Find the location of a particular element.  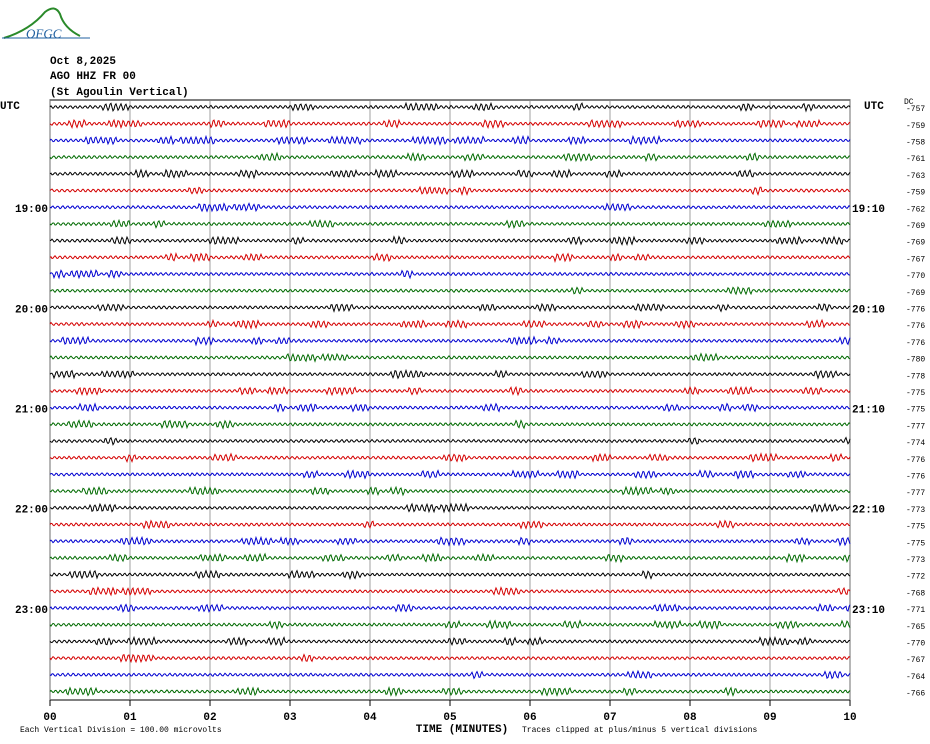

x-tick-label: 03 is located at coordinates (290, 718).